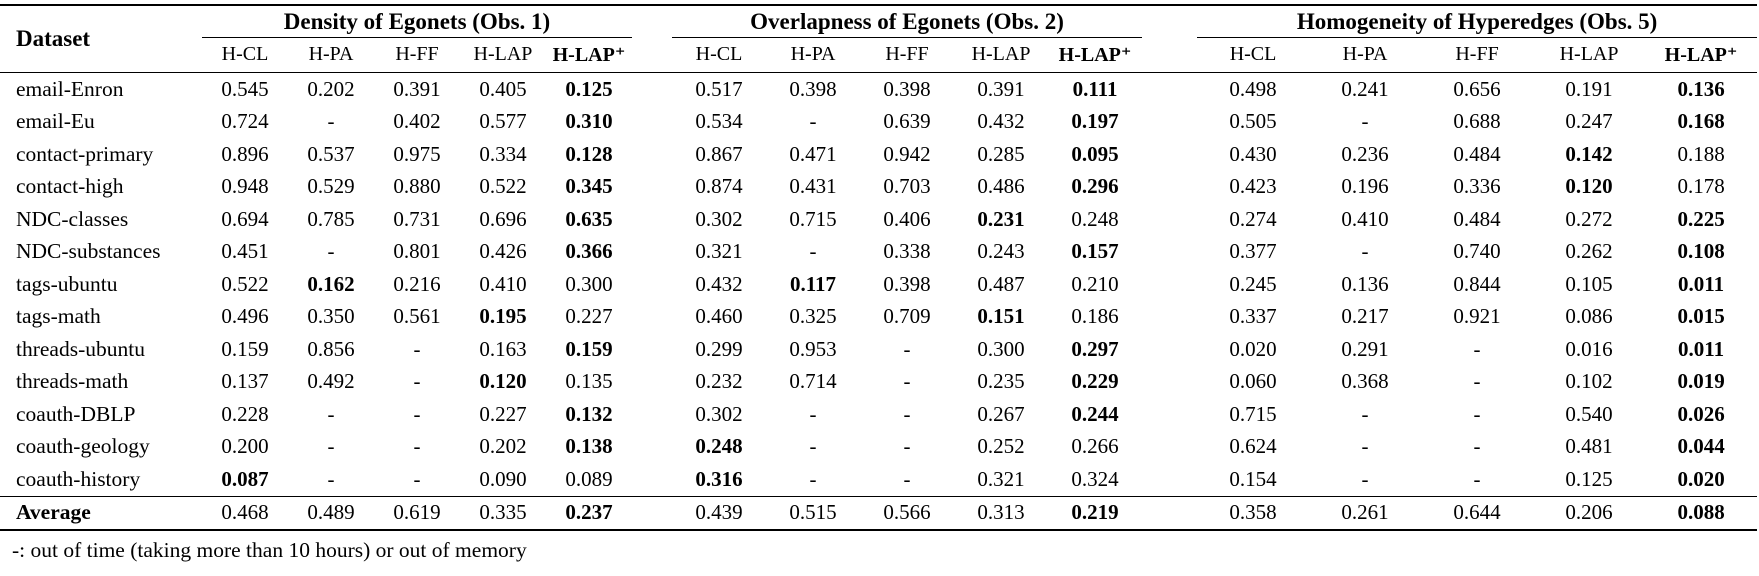 The height and width of the screenshot is (576, 1759). What do you see at coordinates (245, 316) in the screenshot?
I see `value-cell: 0.496` at bounding box center [245, 316].